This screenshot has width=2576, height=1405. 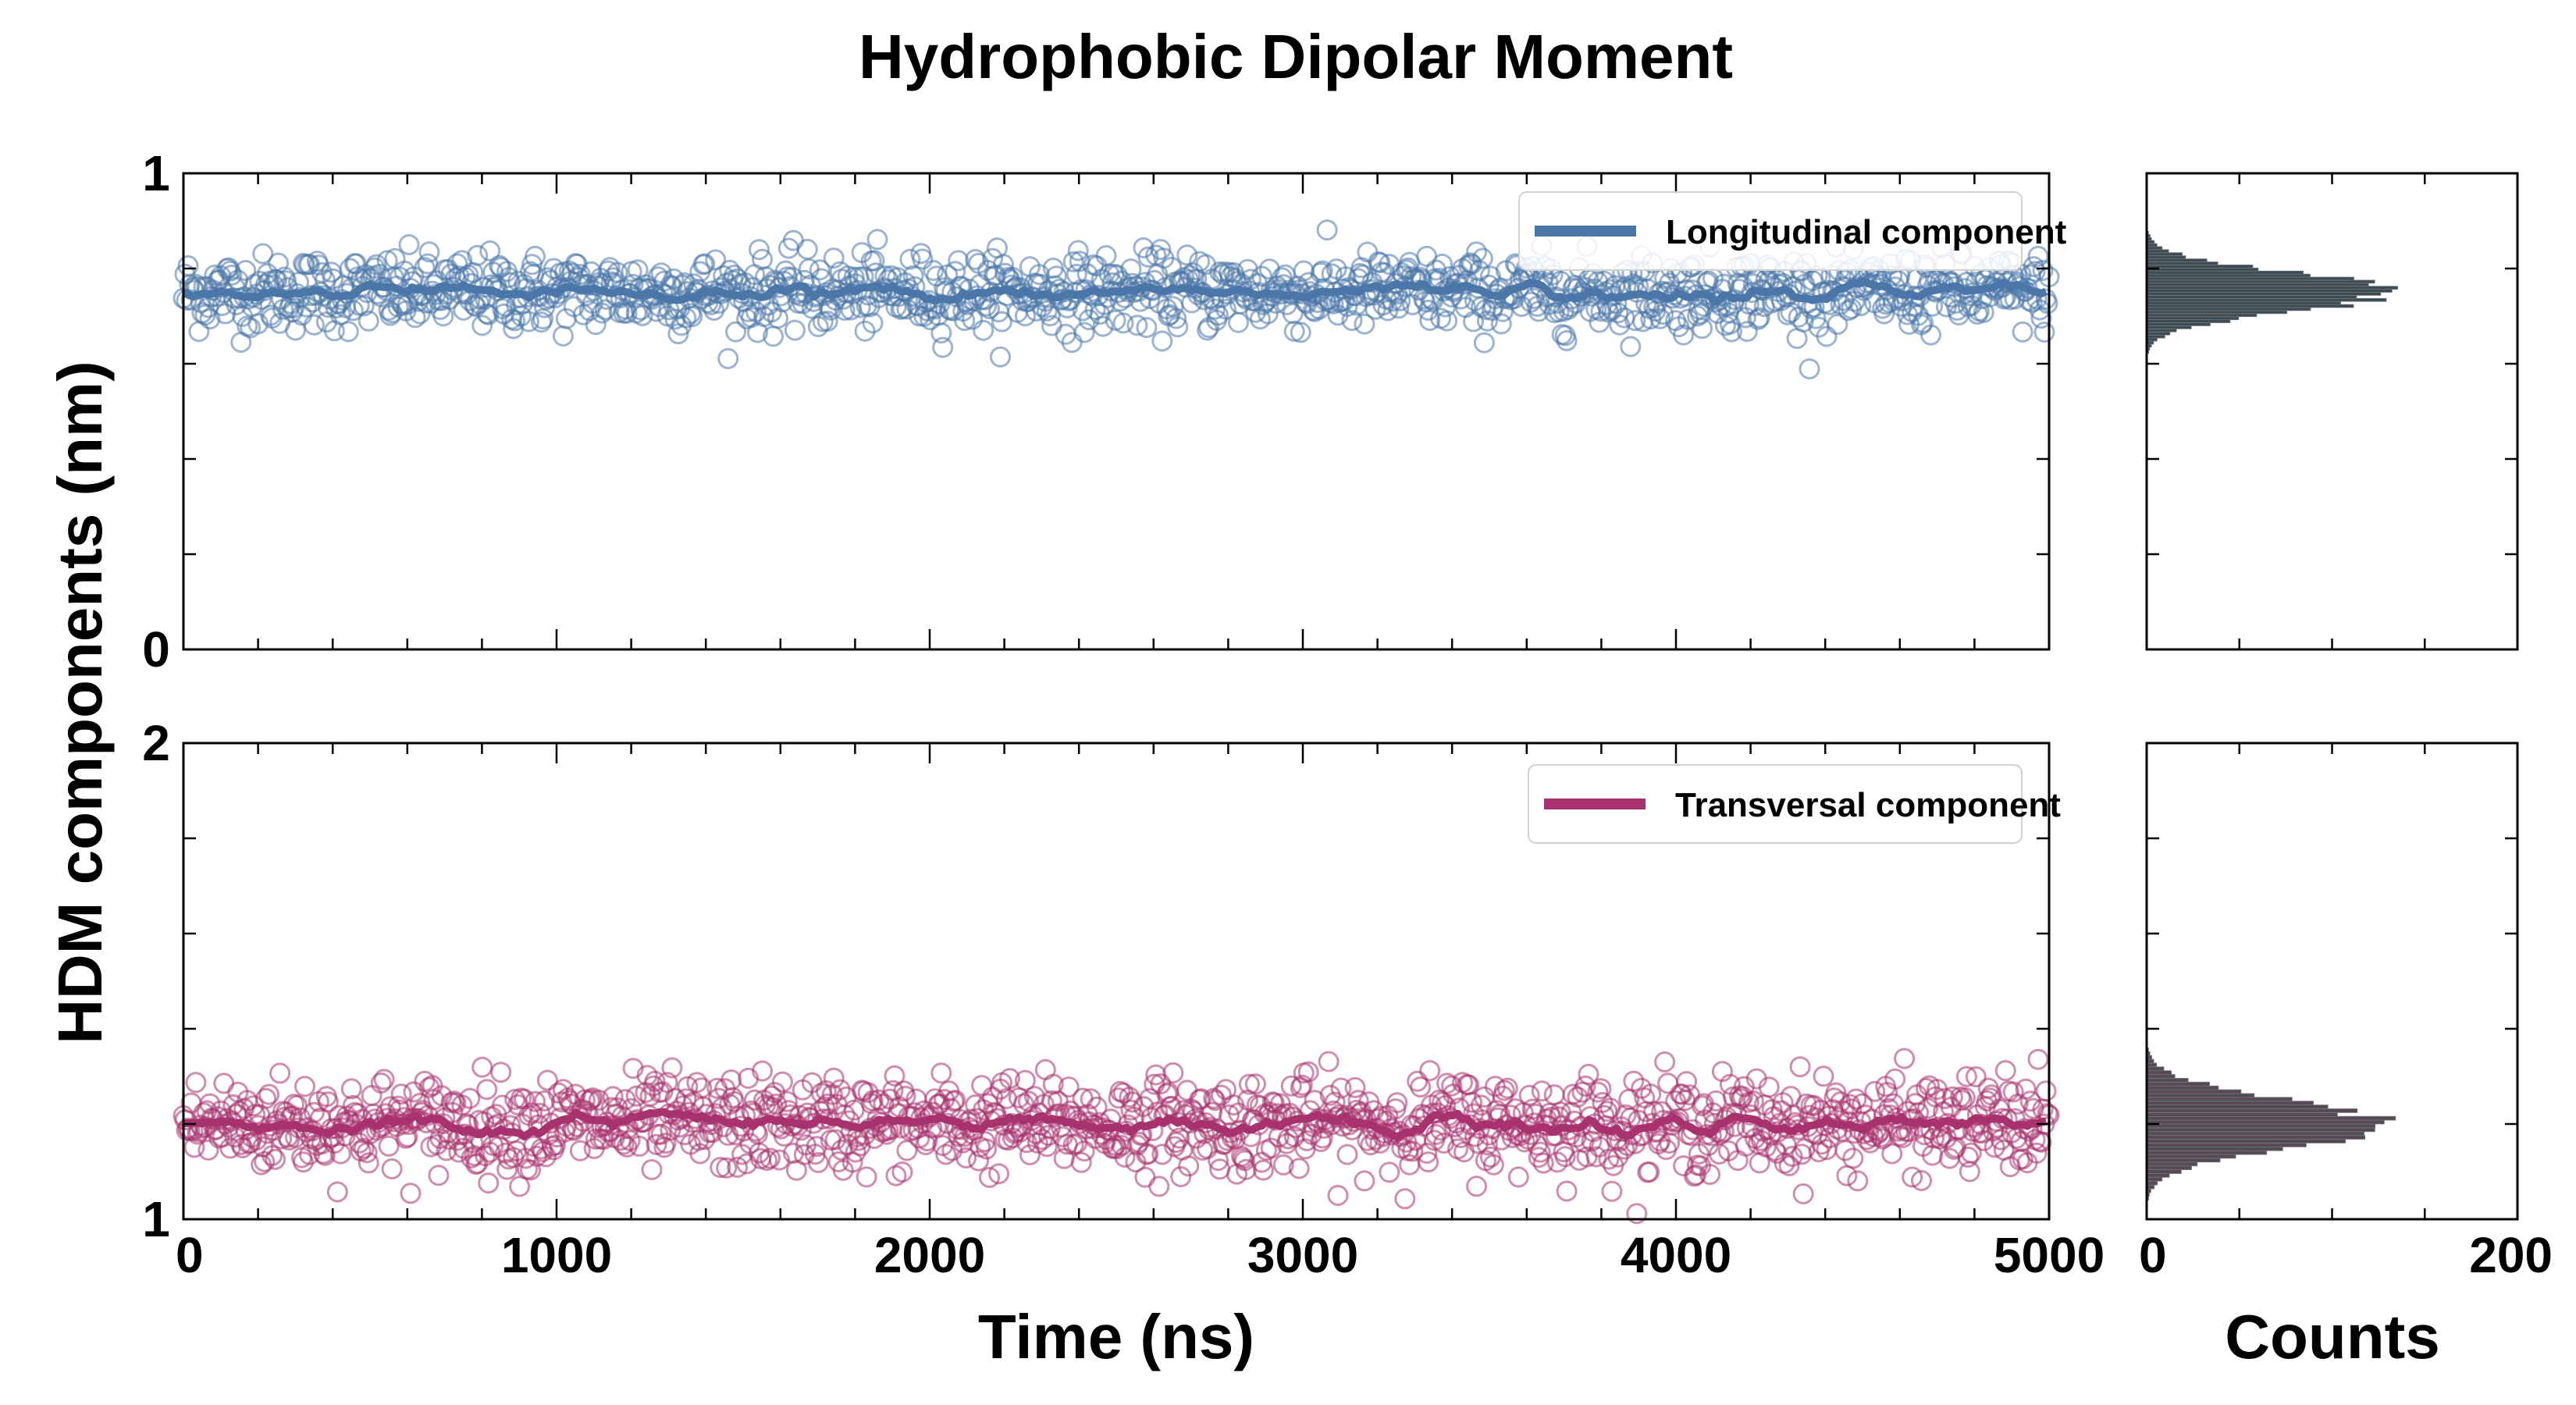 What do you see at coordinates (2332, 981) in the screenshot?
I see `bottom-histogram-frame` at bounding box center [2332, 981].